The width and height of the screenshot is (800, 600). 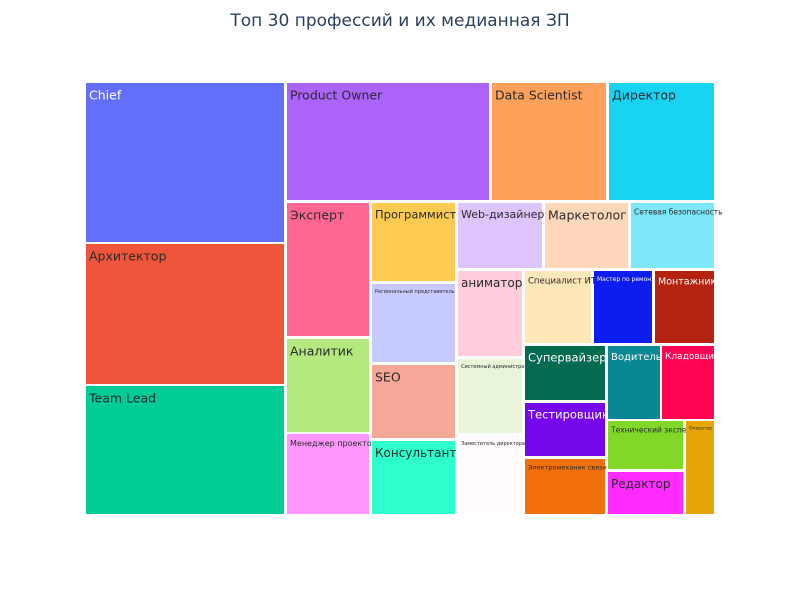 What do you see at coordinates (653, 430) in the screenshot?
I see `treemap-tile-27-label: Технический эксперт` at bounding box center [653, 430].